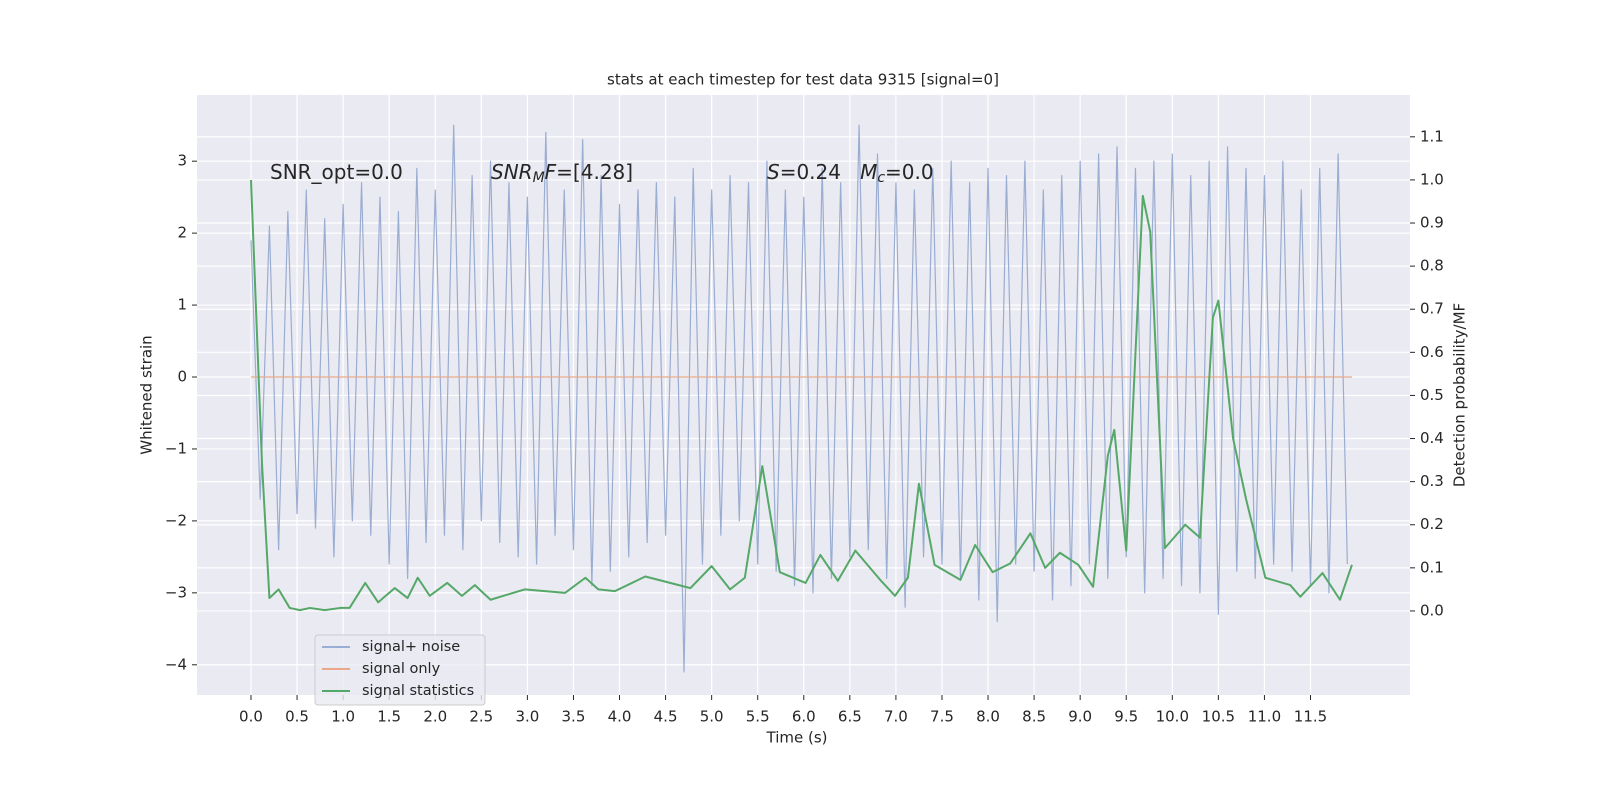  Describe the element at coordinates (481, 717) in the screenshot. I see `x-tick-label: 2.5` at that location.